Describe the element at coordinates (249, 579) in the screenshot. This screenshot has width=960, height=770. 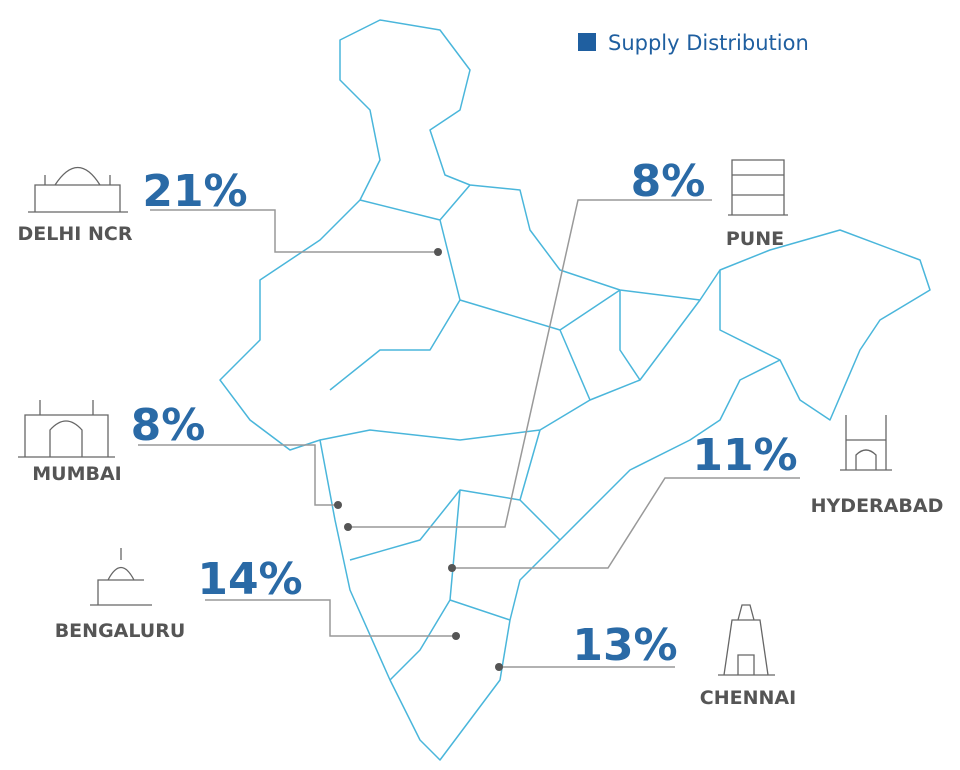
I see `city-share: 14%` at that location.